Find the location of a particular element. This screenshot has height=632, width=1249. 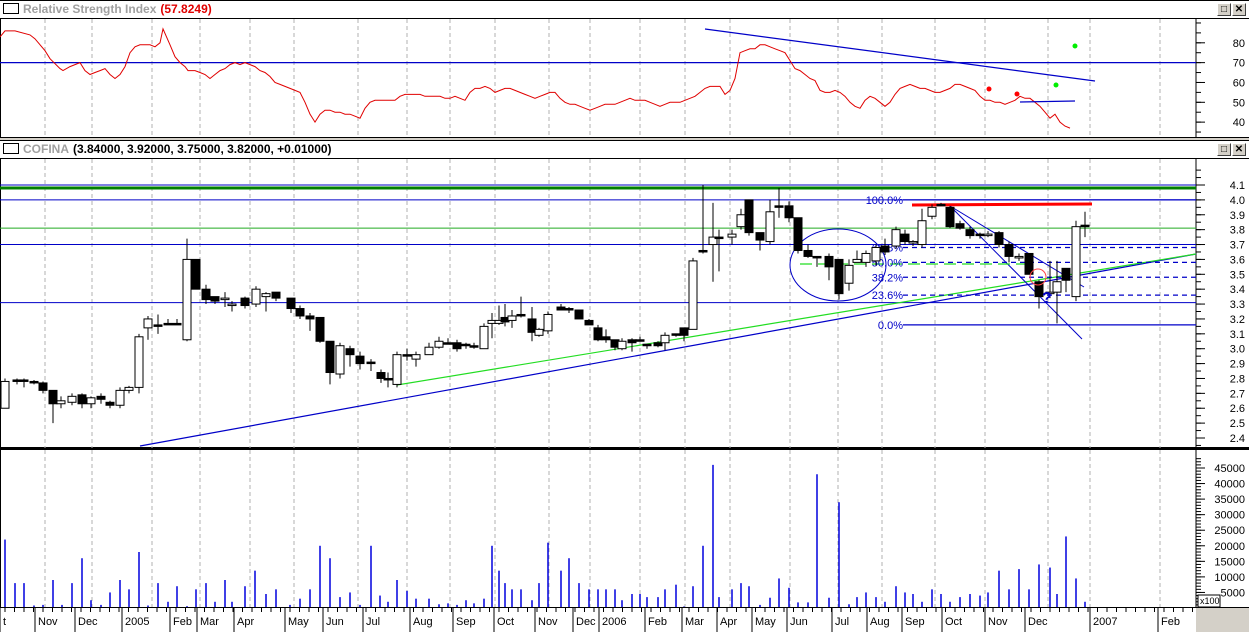

y-tick-label: 3.7 is located at coordinates (1237, 246).